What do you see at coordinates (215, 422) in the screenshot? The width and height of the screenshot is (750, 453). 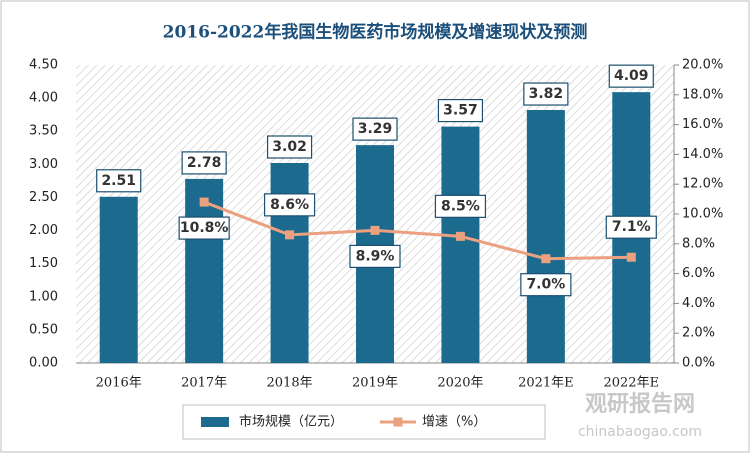 I see `legend-swatch` at bounding box center [215, 422].